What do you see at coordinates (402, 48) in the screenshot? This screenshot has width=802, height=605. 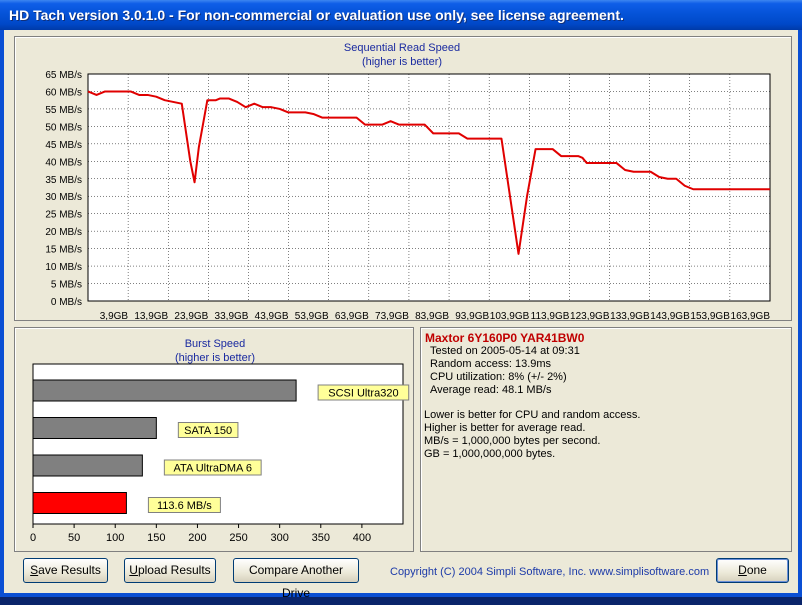 I see `chart-title: Sequential Read Speed` at bounding box center [402, 48].